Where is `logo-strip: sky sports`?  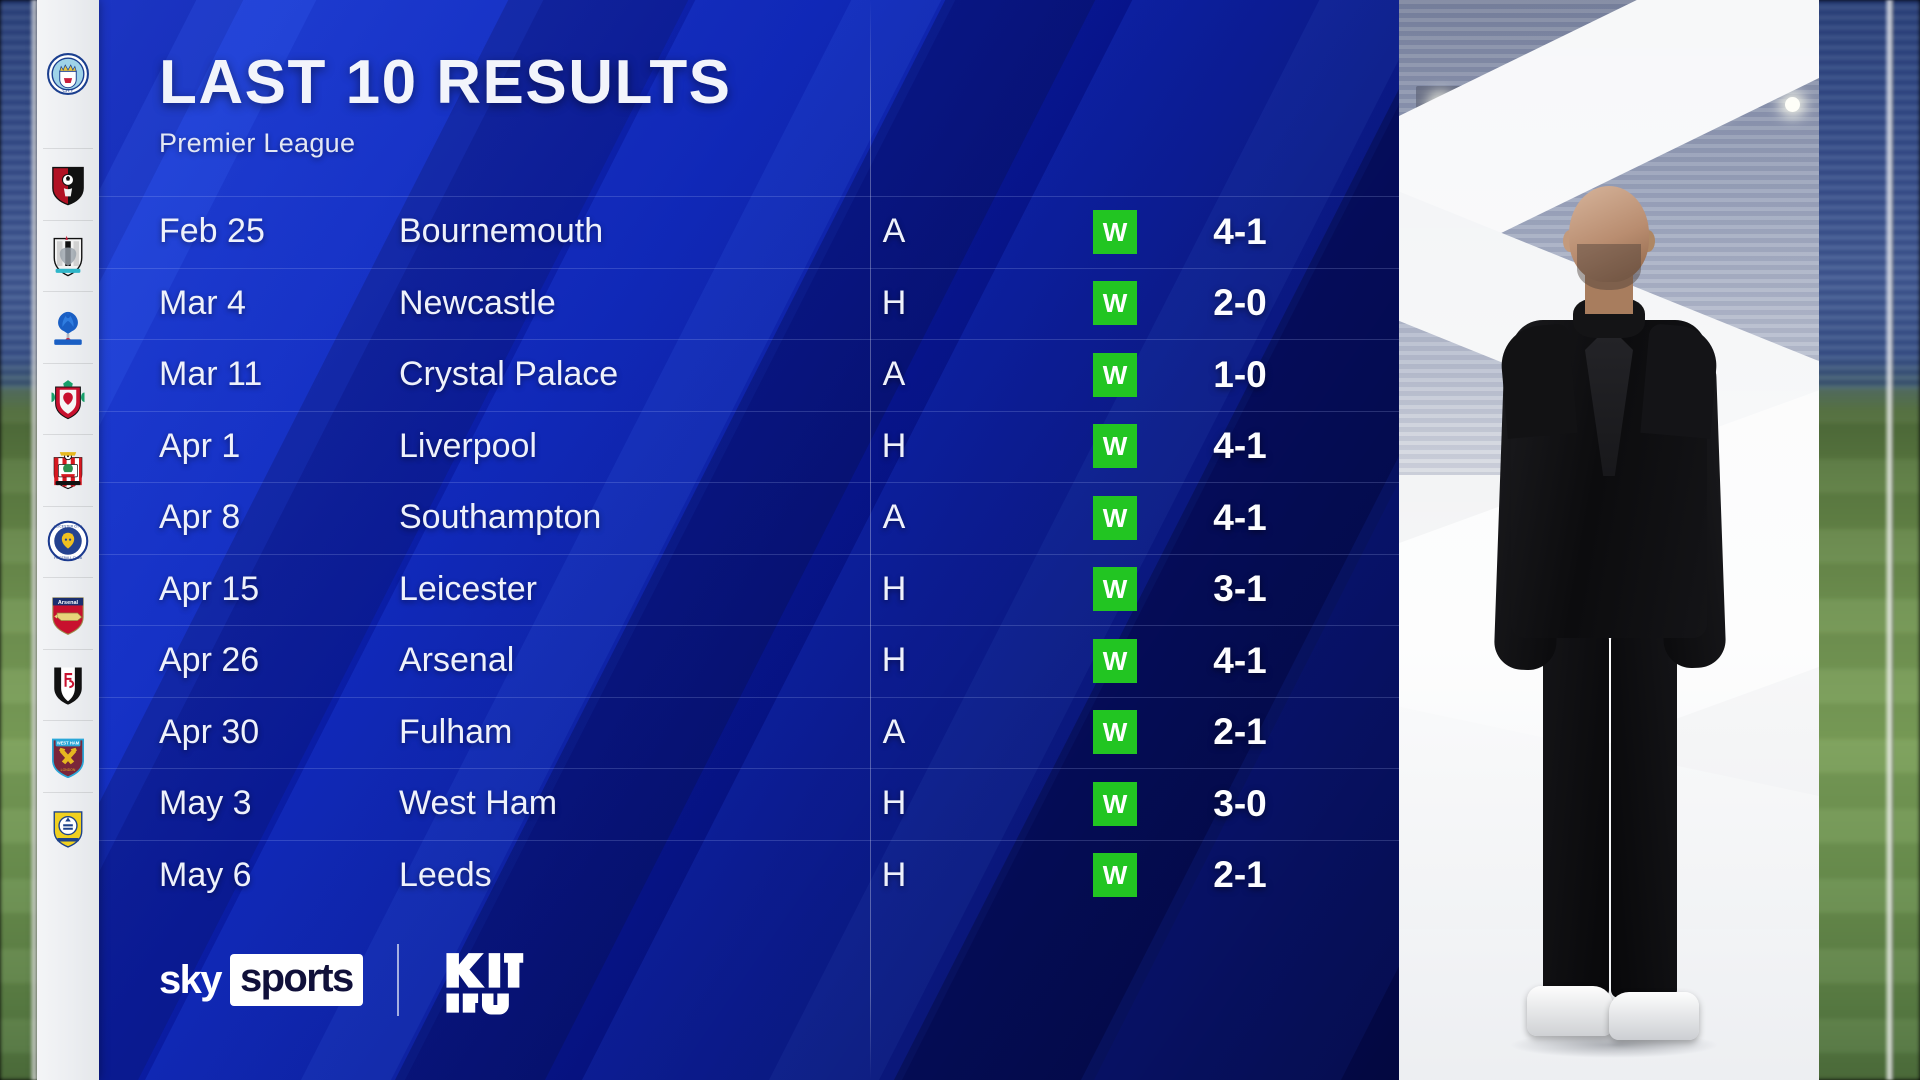 logo-strip: sky sports is located at coordinates (344, 980).